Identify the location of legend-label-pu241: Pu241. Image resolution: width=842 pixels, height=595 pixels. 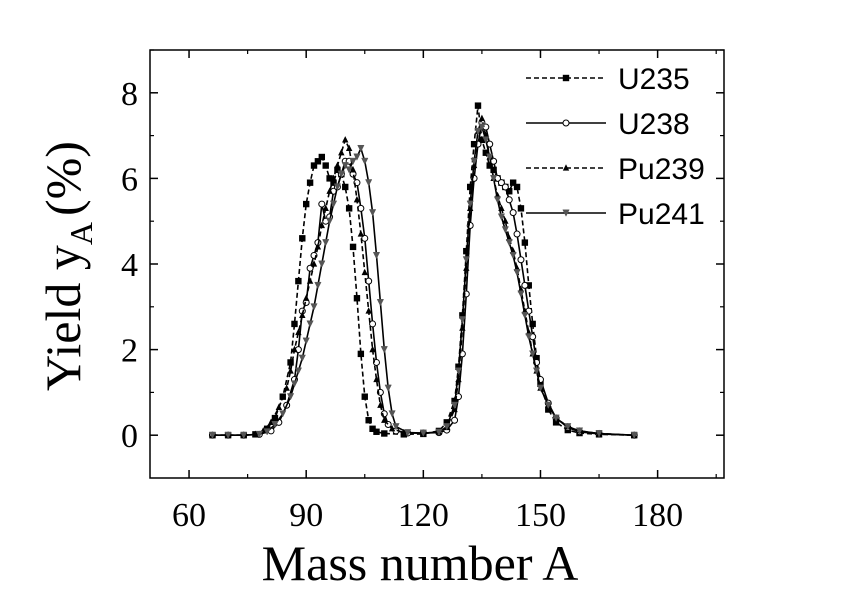
(661, 214).